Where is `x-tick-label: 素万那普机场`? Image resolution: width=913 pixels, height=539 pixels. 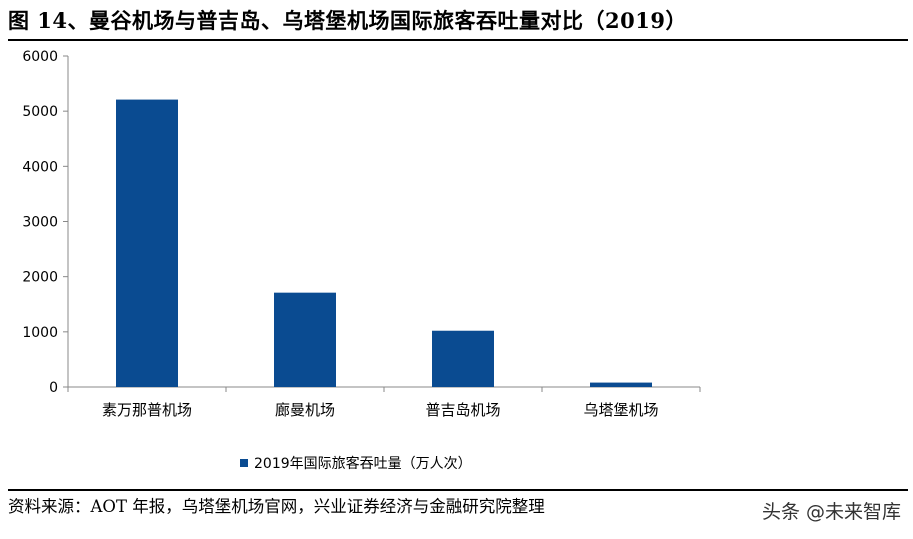
x-tick-label: 素万那普机场 is located at coordinates (147, 410).